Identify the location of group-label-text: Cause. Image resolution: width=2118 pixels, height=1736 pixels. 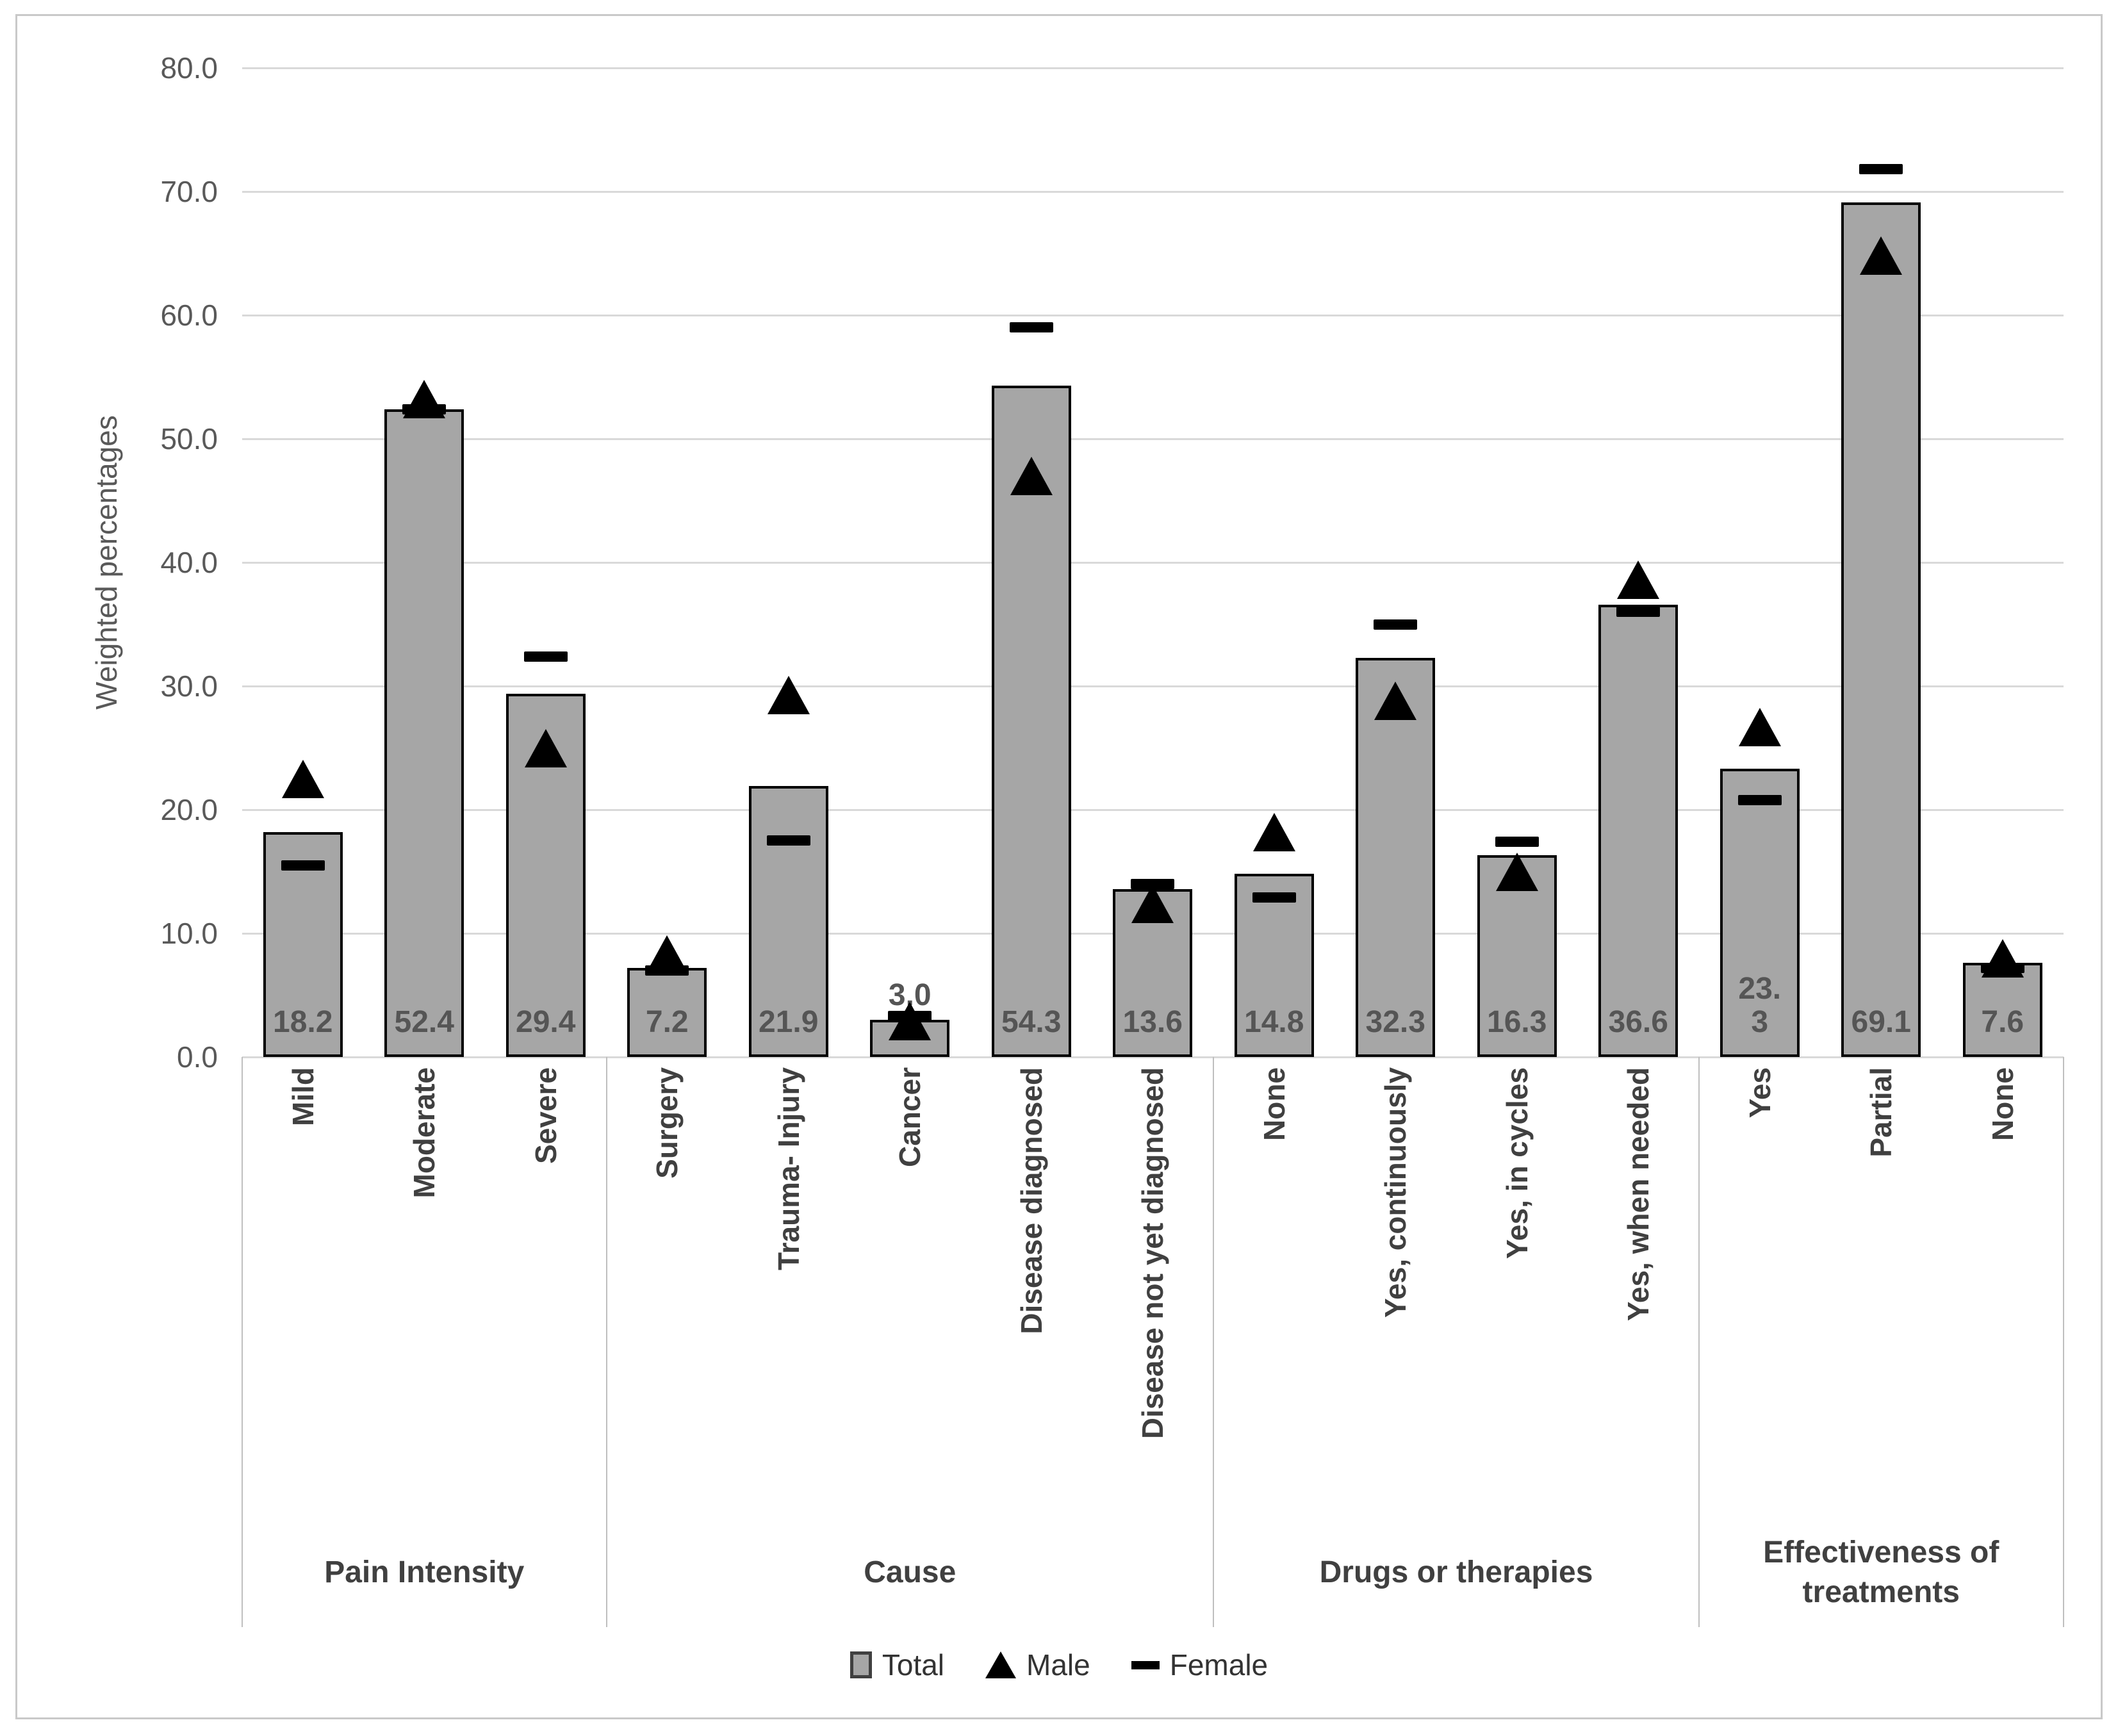
(910, 1572).